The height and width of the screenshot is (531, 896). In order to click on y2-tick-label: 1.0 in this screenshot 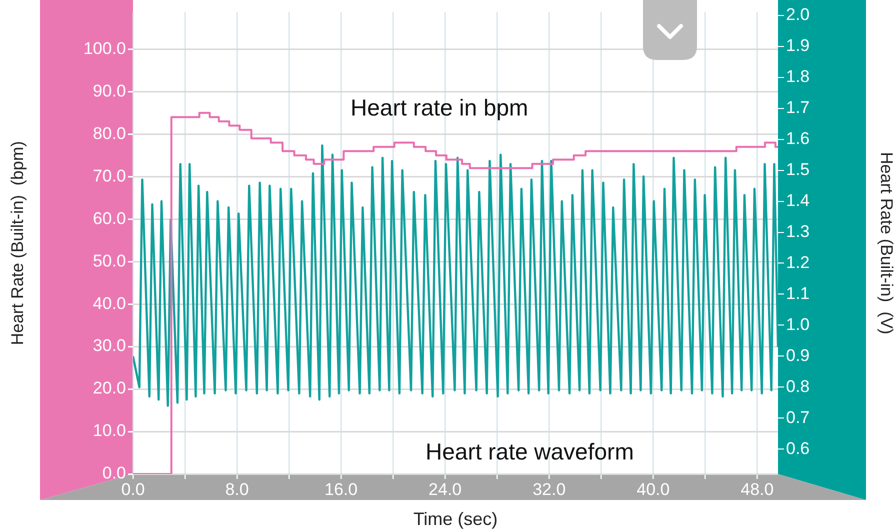, I will do `click(798, 324)`.